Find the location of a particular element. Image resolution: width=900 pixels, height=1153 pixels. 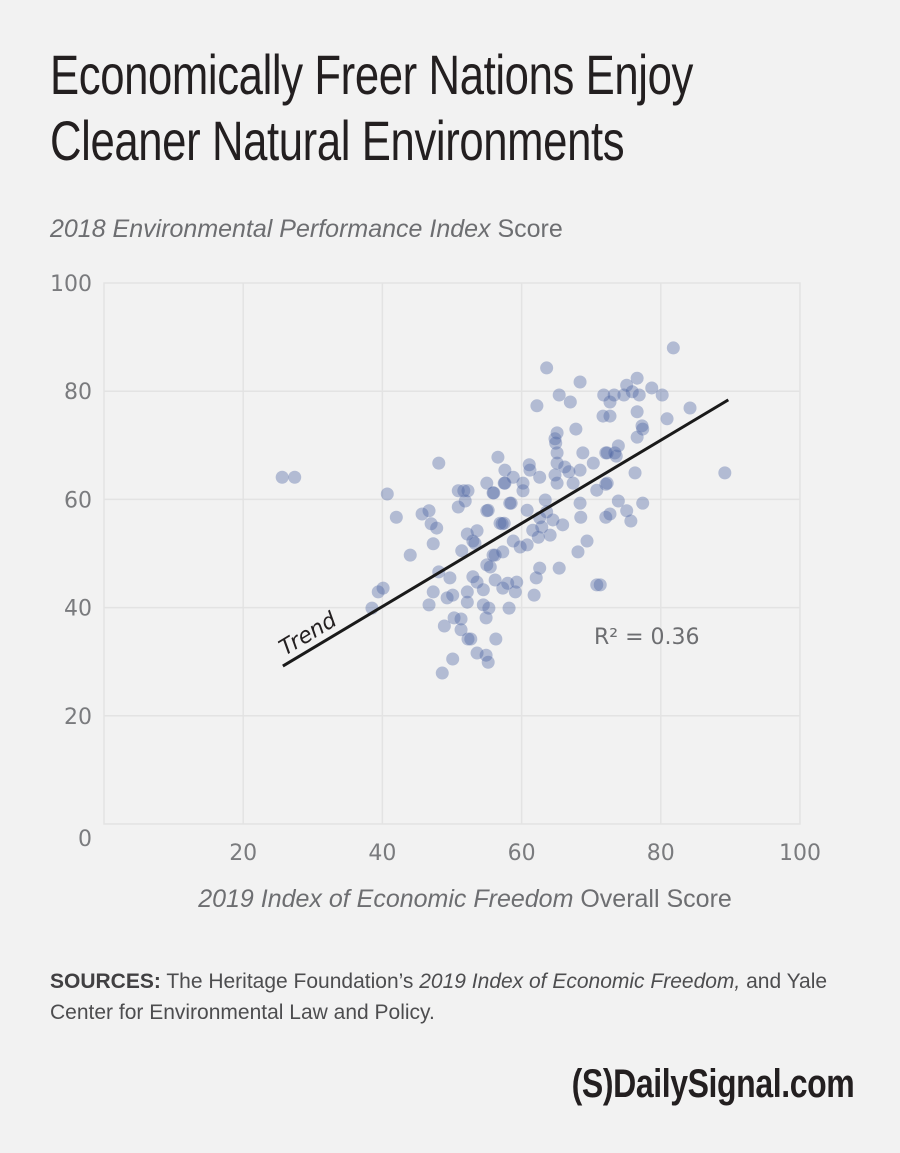

daily-signal-logo: (S)DailySignal.com is located at coordinates (712, 1084).